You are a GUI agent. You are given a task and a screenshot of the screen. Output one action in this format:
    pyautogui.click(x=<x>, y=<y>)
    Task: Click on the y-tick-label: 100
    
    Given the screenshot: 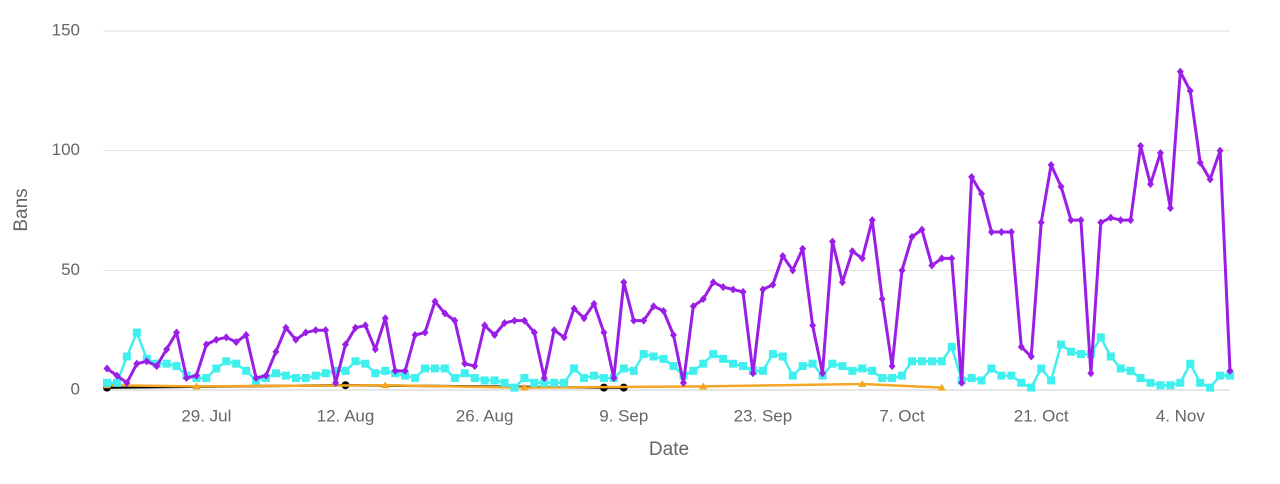 What is the action you would take?
    pyautogui.click(x=66, y=149)
    